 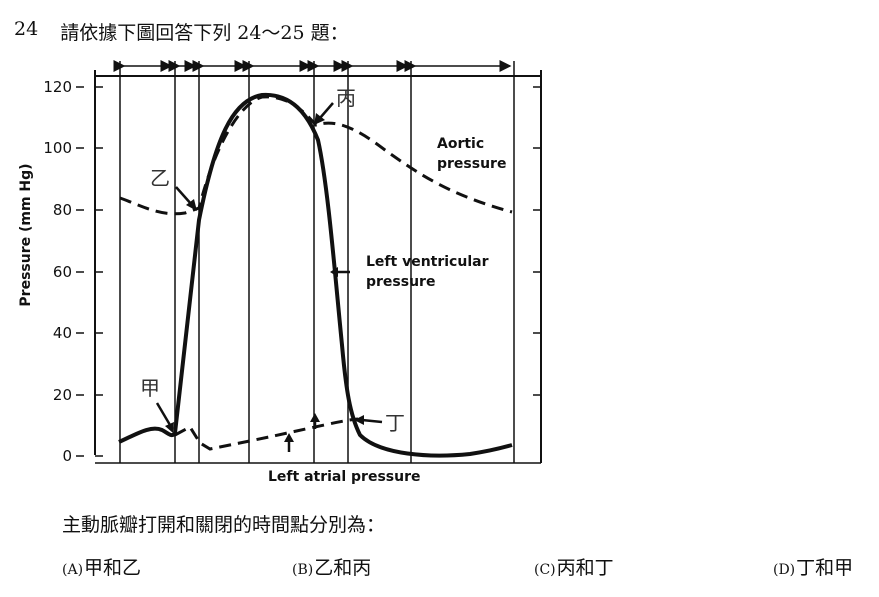 I want to click on y-axis-label: Pressure (mm Hg), so click(x=26, y=234).